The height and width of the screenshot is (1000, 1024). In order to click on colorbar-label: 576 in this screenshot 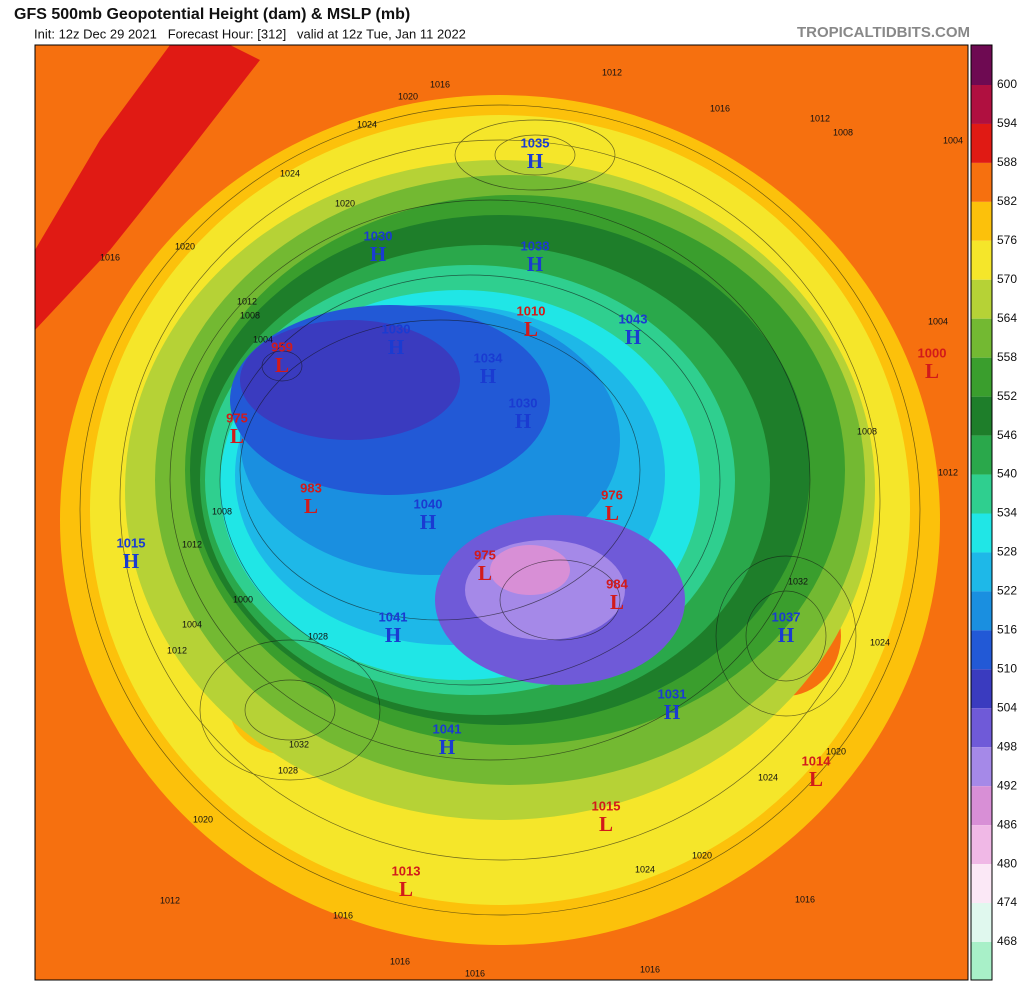, I will do `click(1007, 240)`.